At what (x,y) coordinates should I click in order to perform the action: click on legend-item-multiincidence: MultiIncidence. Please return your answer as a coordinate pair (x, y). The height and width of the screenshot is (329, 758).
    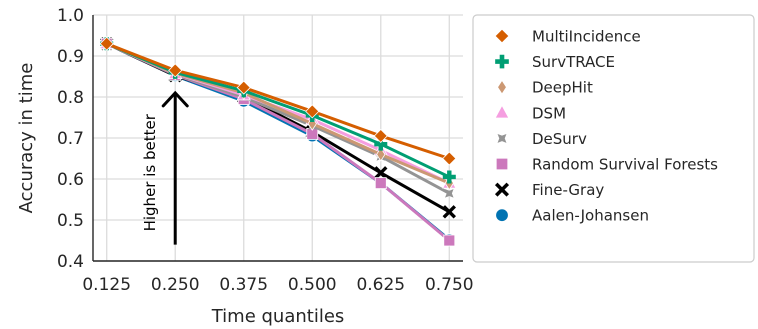
    Looking at the image, I should click on (567, 37).